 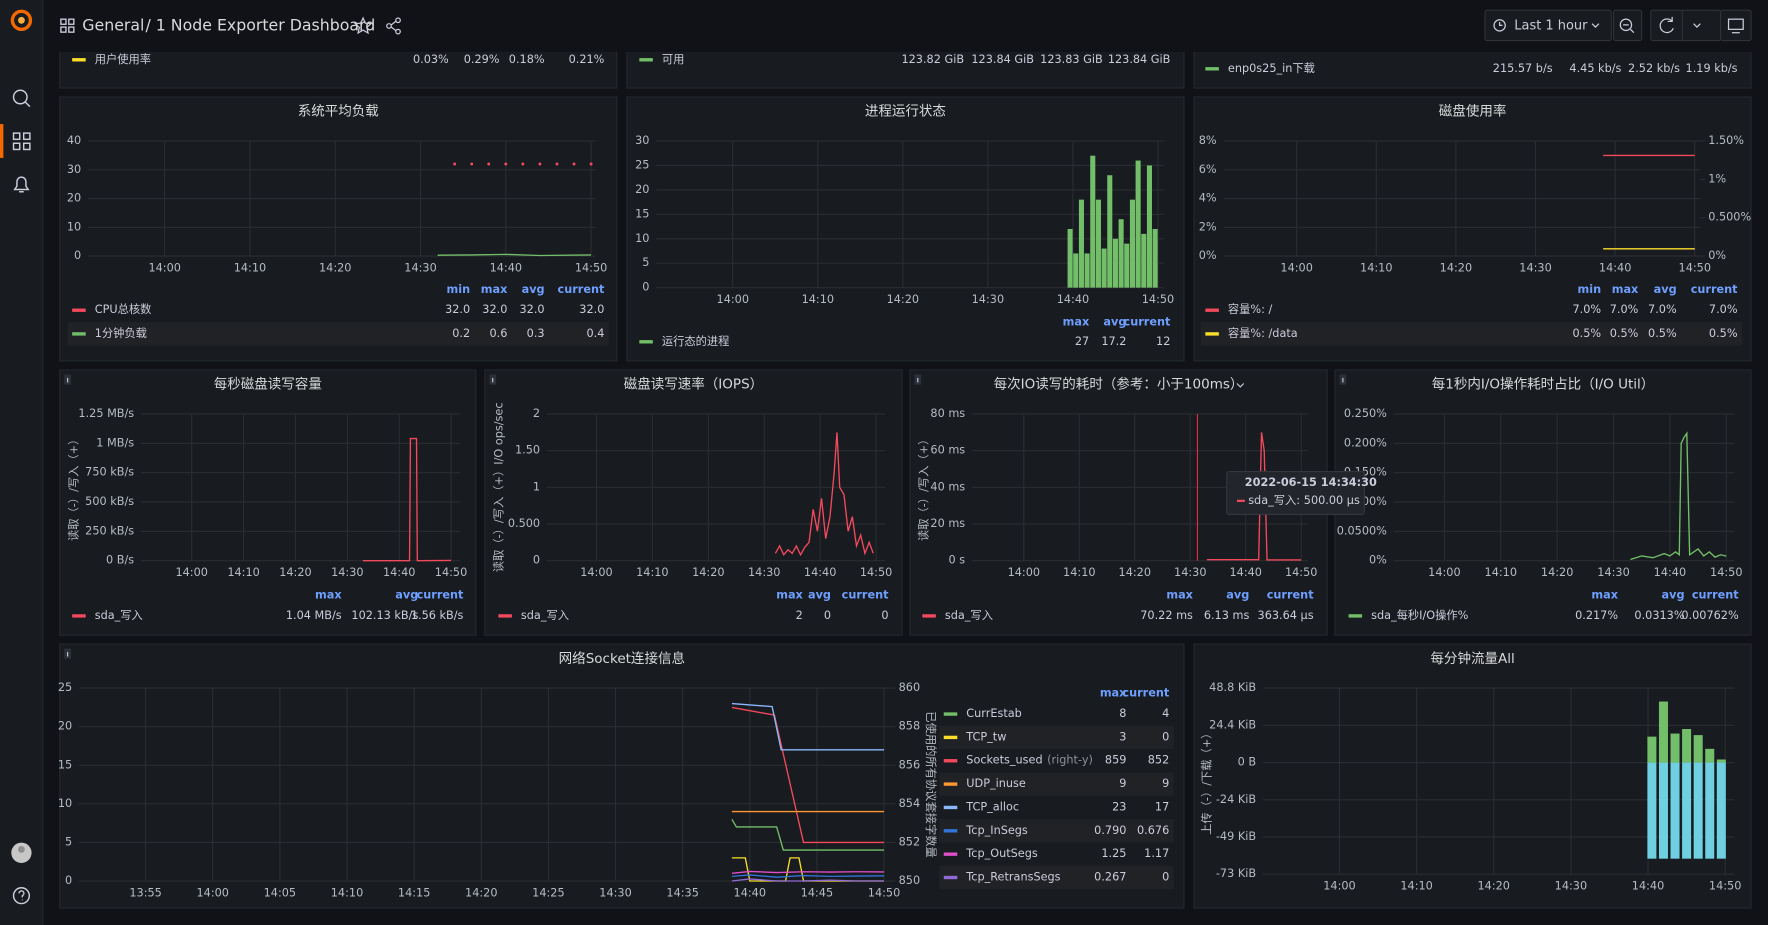 What do you see at coordinates (932, 59) in the screenshot?
I see `legend-value: 123.82 GiB` at bounding box center [932, 59].